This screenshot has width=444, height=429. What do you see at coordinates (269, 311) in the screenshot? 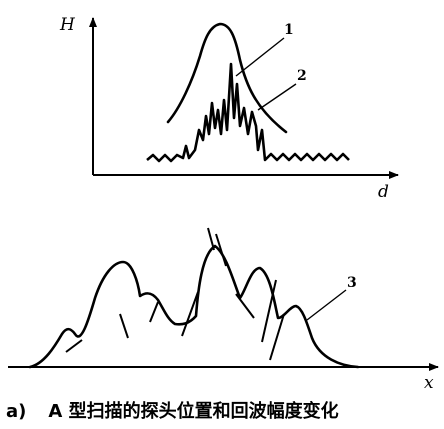
I see `probe-stroke-h` at bounding box center [269, 311].